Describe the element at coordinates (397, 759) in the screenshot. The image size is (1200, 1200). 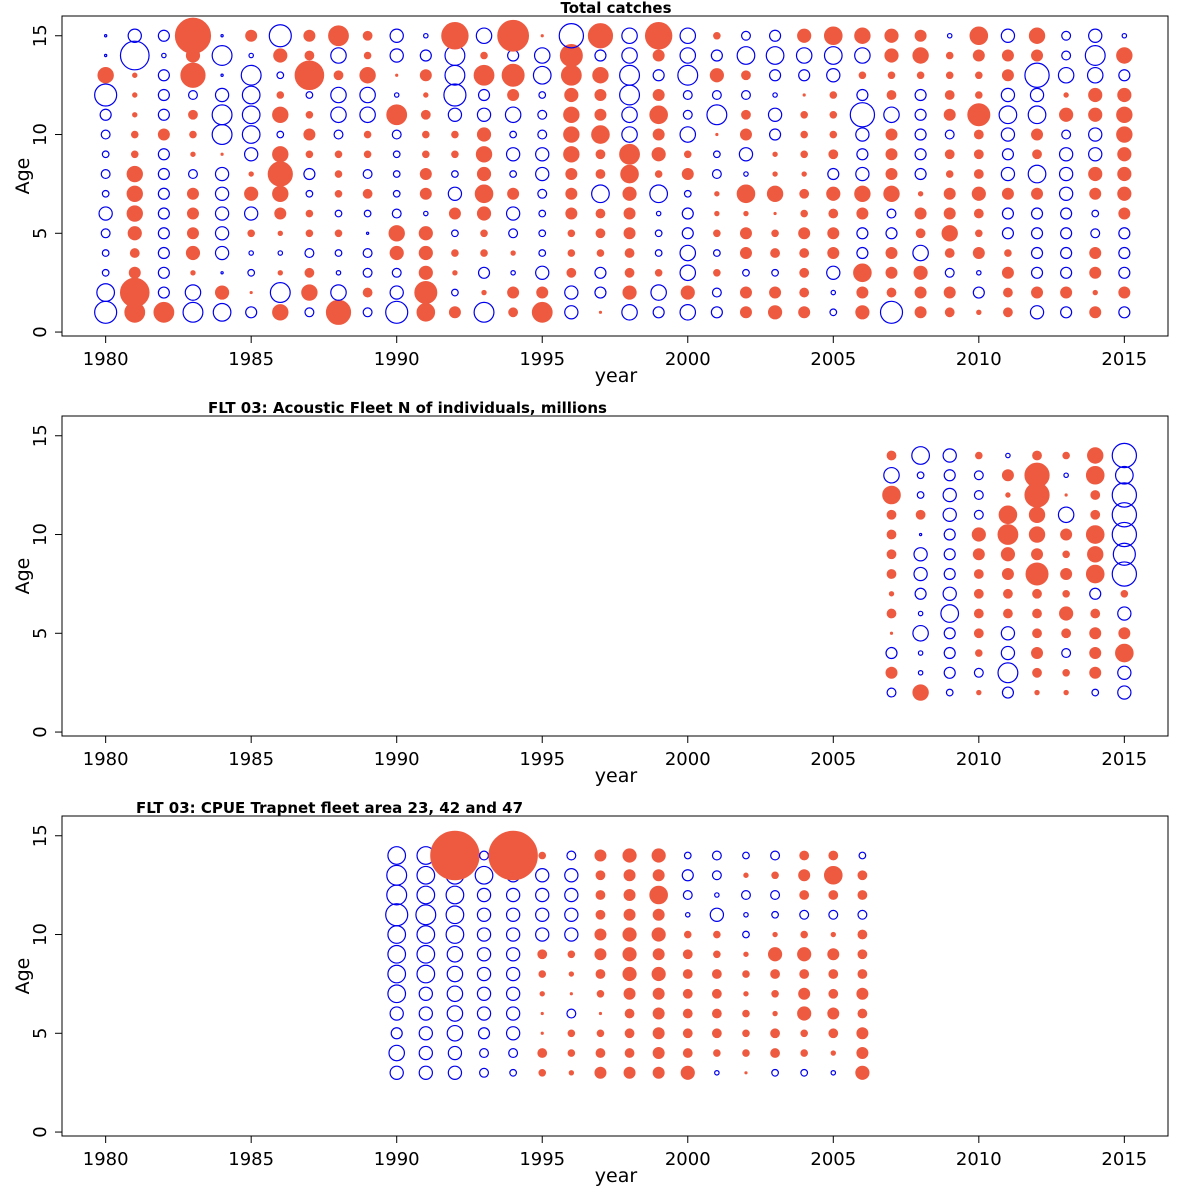
I see `x-tick-label: 1990` at that location.